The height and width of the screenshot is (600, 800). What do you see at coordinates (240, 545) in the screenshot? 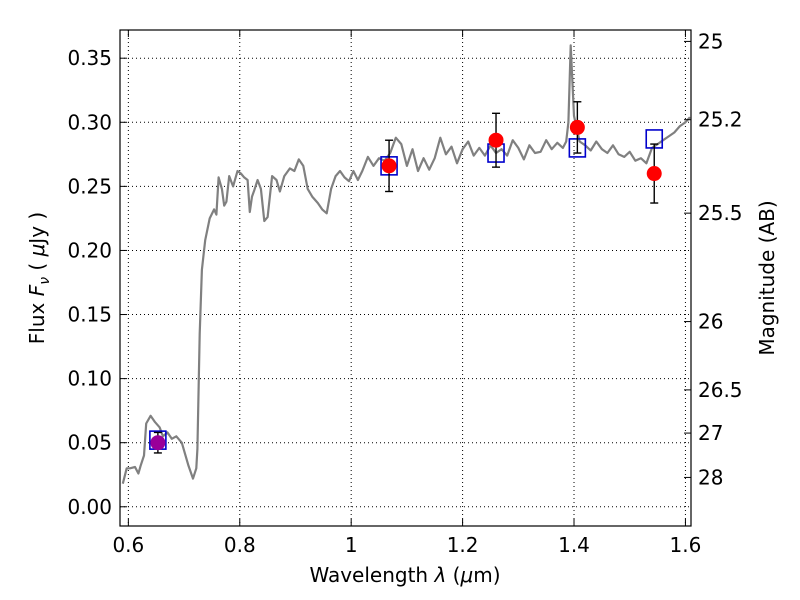
I see `x-tick-label: 0.8` at bounding box center [240, 545].